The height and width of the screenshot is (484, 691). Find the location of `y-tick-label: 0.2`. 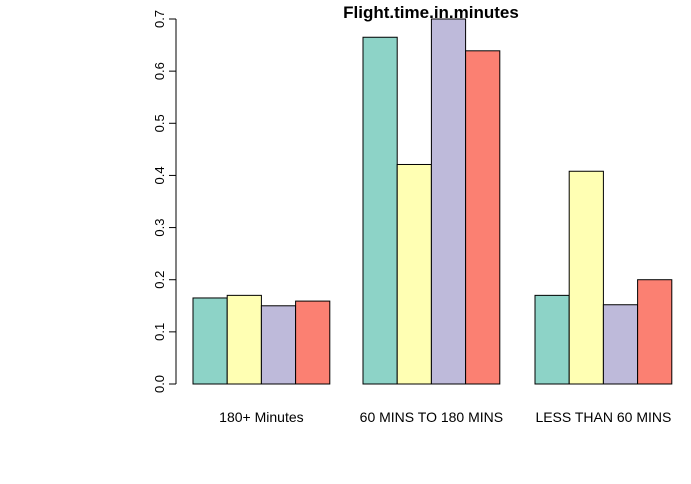

y-tick-label: 0.2 is located at coordinates (159, 280).